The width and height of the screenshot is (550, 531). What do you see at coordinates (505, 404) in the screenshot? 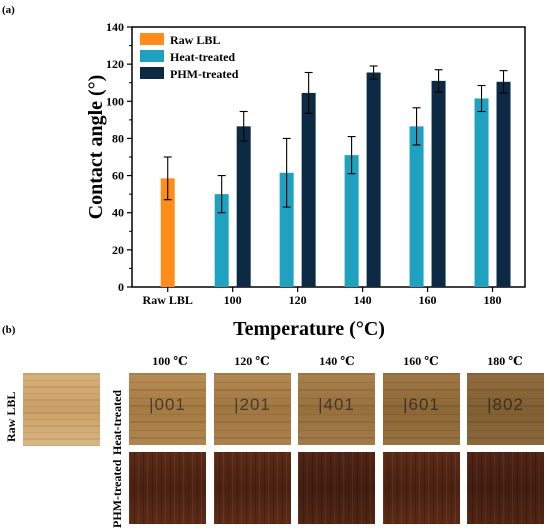
I see `sample-mark-180: |802` at bounding box center [505, 404].